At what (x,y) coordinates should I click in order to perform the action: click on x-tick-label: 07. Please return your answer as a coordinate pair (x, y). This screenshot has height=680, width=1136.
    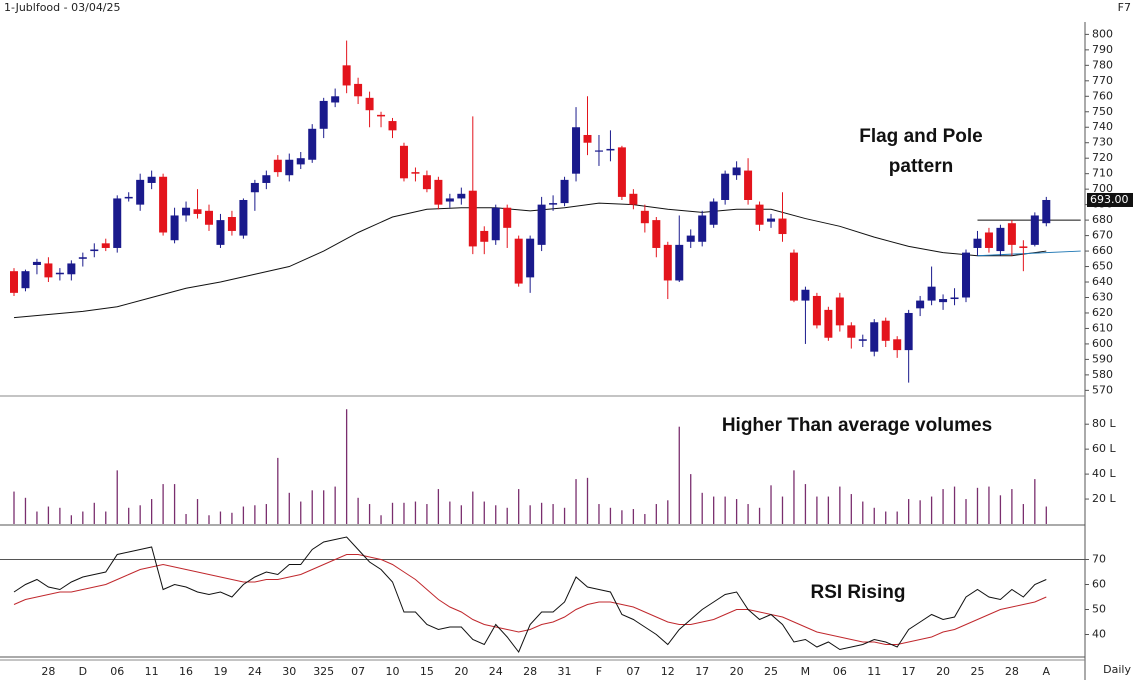
    Looking at the image, I should click on (633, 671).